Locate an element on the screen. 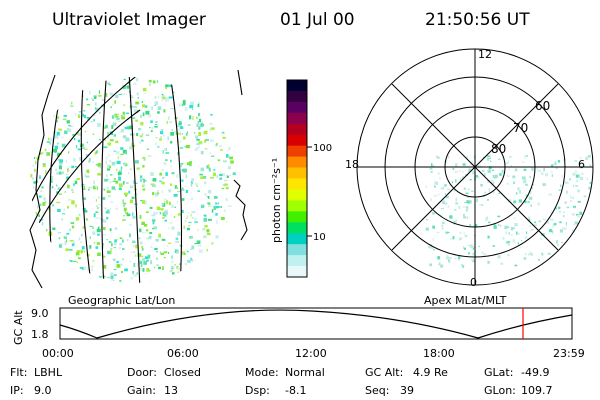 The height and width of the screenshot is (400, 600). mlat-label-60: 60 is located at coordinates (542, 106).